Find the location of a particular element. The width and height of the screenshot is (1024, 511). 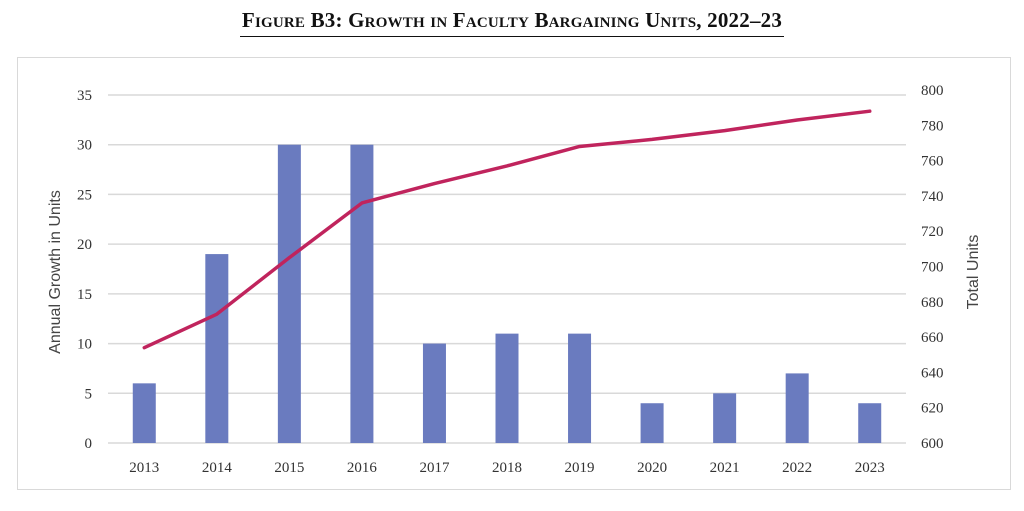

x-tick-label: 2015 is located at coordinates (289, 468).